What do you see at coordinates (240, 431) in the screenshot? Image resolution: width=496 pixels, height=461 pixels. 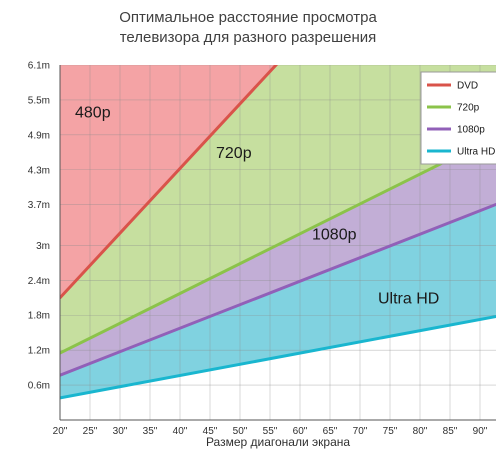 I see `x-tick-label: 50"` at bounding box center [240, 431].